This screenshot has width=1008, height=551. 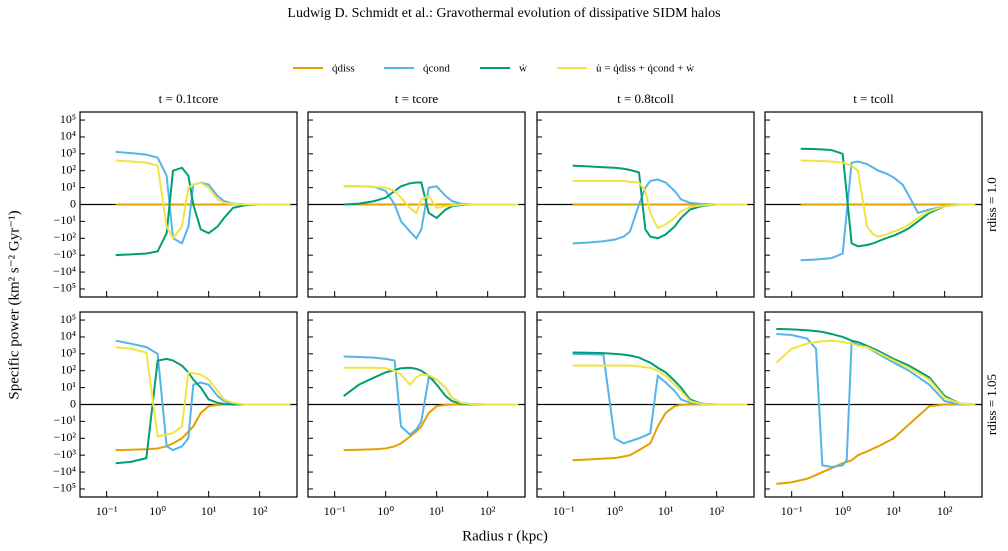 I want to click on panel-title: t = tcore, so click(x=417, y=98).